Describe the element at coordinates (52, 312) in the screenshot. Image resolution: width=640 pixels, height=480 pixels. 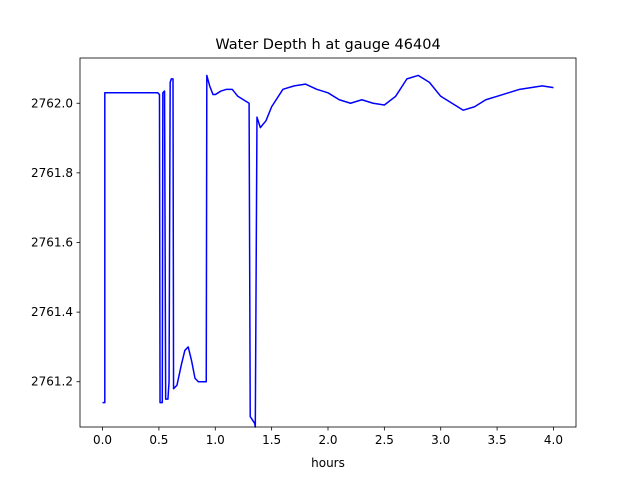
I see `y-tick-label: 2761.4` at that location.